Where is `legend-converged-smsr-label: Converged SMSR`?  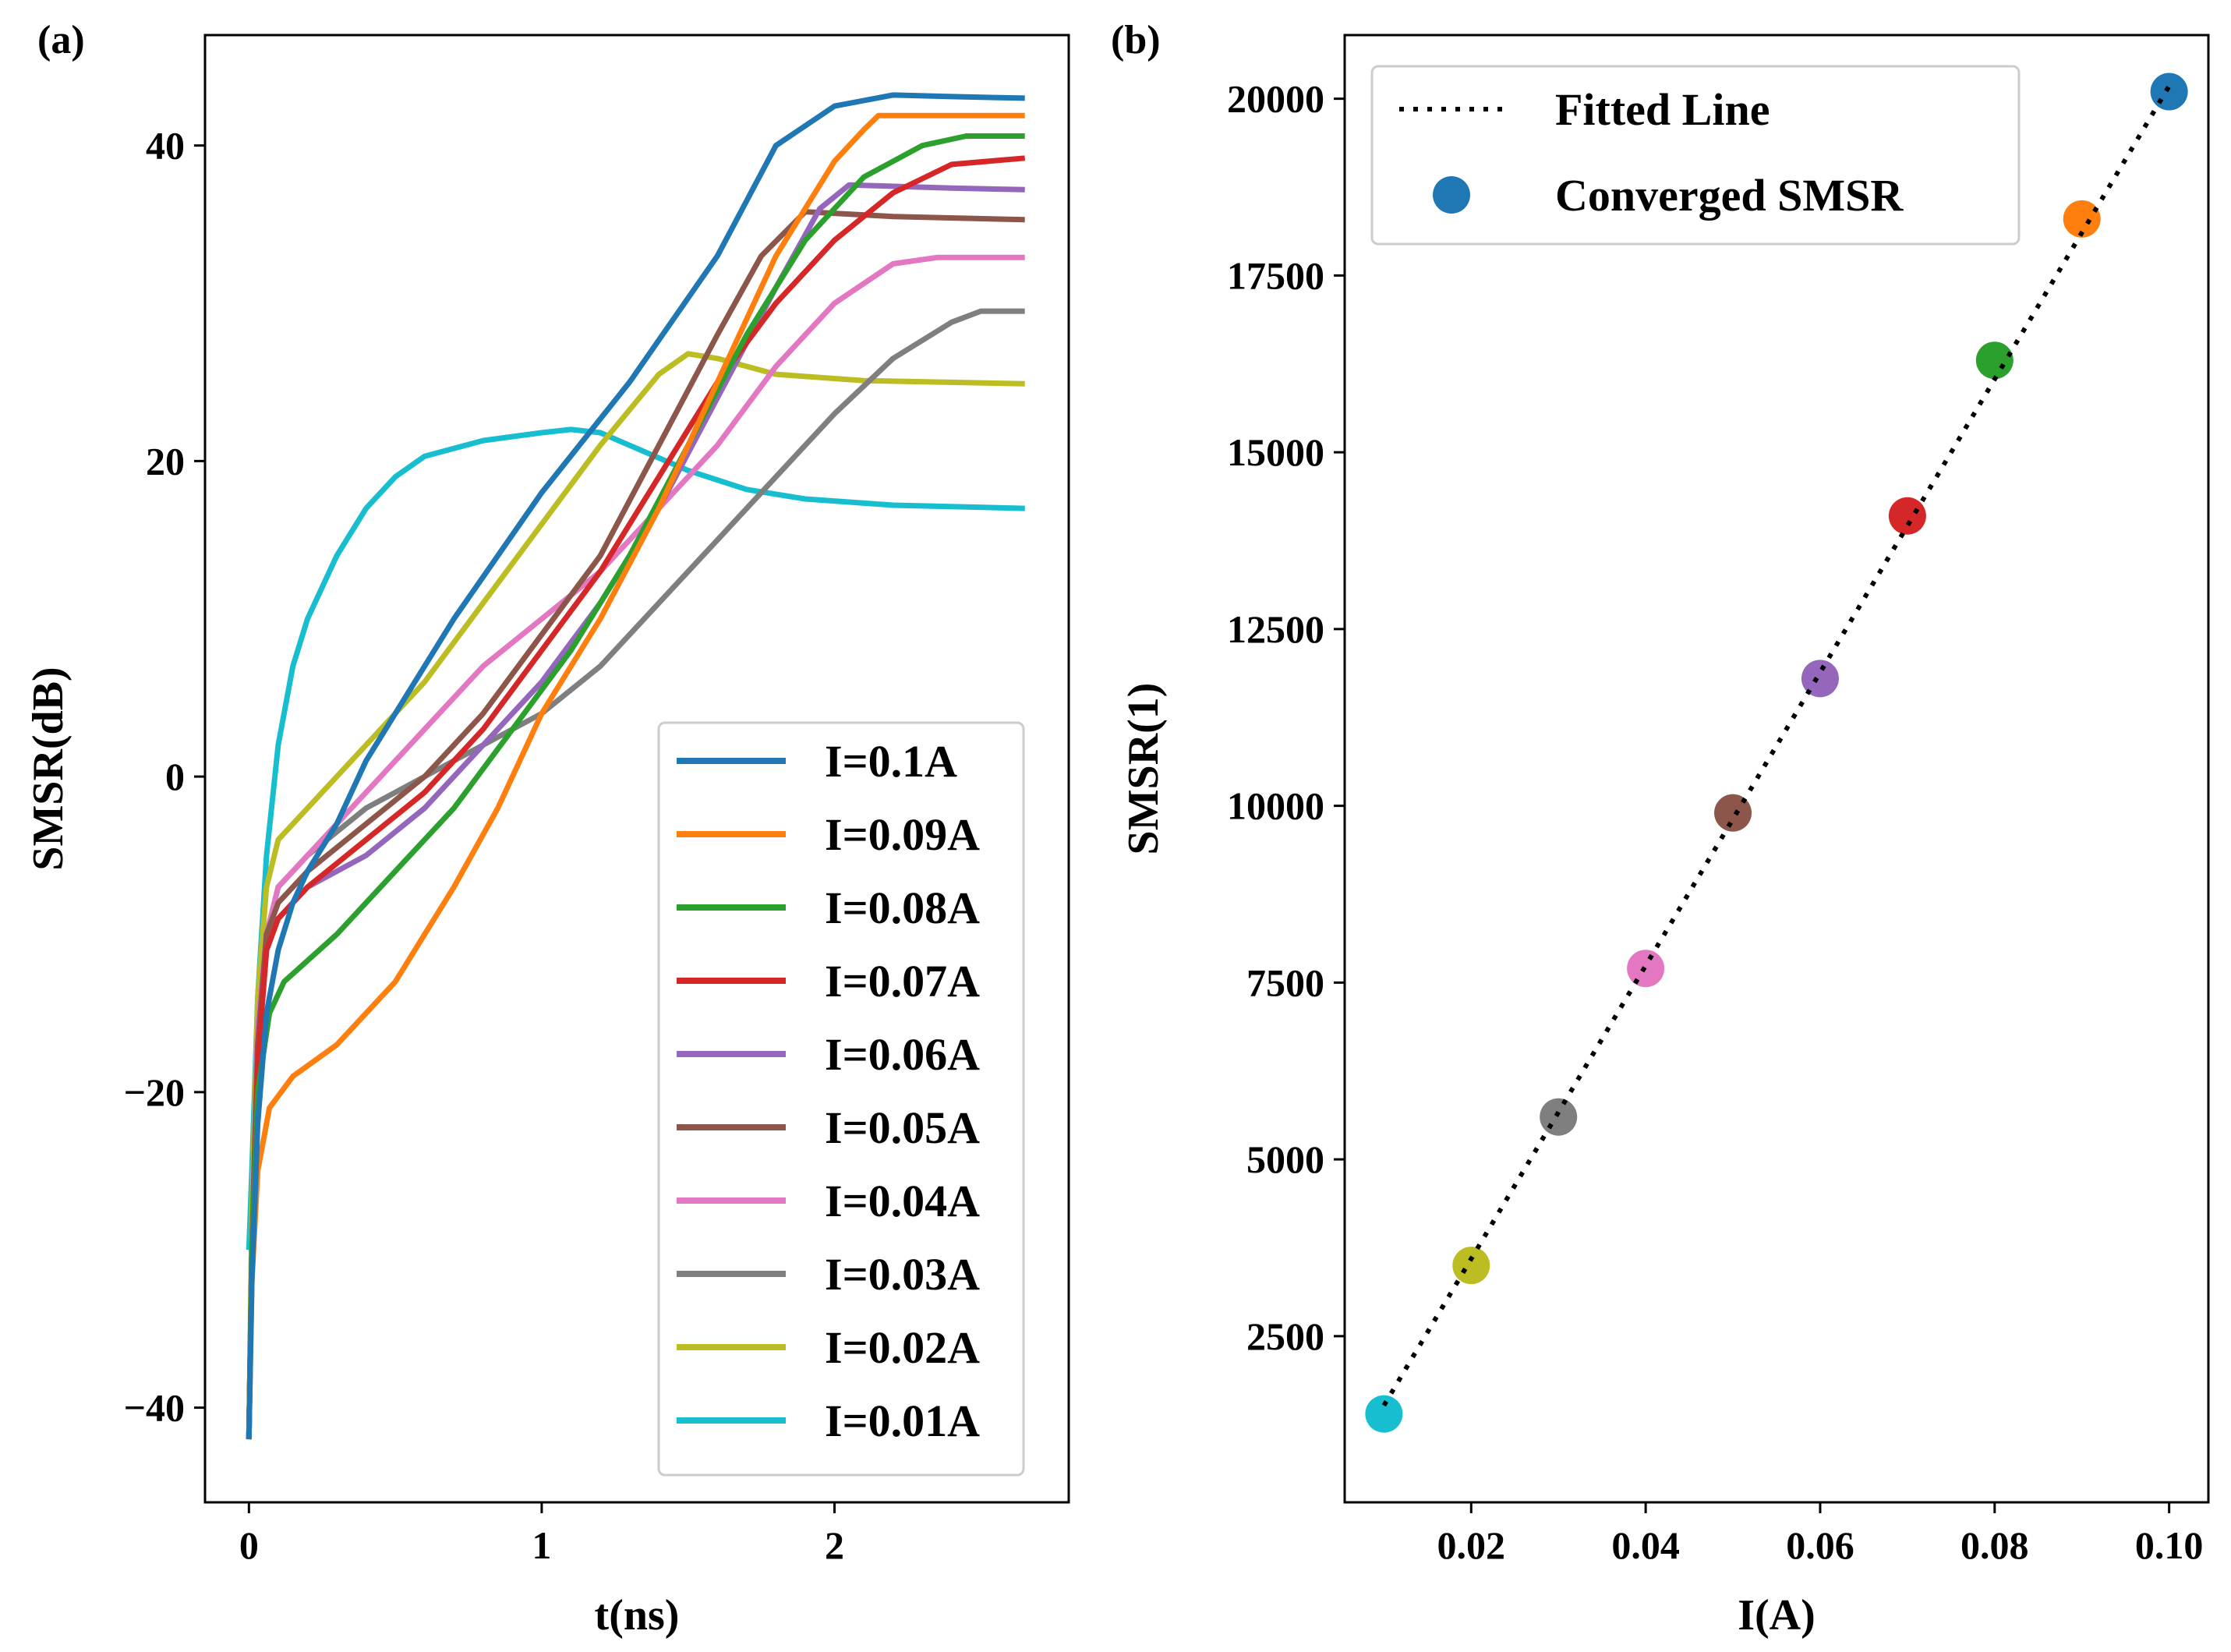 legend-converged-smsr-label: Converged SMSR is located at coordinates (1729, 195).